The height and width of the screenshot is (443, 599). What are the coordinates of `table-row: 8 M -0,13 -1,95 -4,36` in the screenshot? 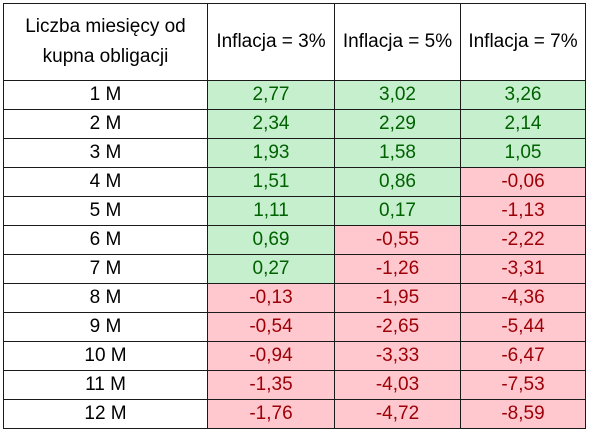 It's located at (294, 298).